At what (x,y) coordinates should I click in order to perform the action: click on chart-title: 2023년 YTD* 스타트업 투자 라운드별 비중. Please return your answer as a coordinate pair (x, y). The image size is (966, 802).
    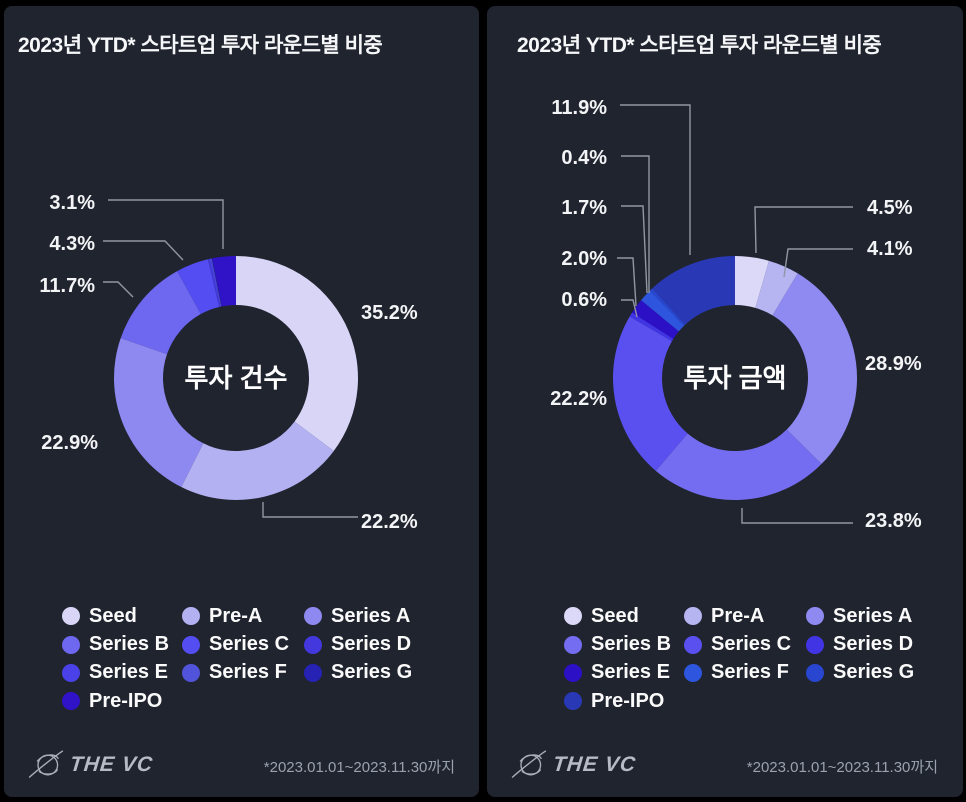
    Looking at the image, I should click on (200, 45).